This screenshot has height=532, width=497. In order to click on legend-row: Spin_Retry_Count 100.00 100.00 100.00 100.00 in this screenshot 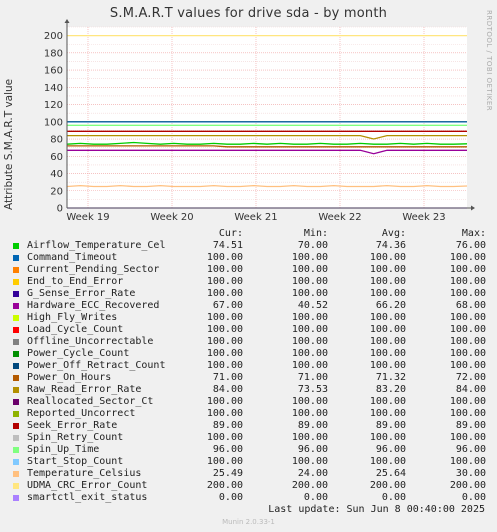, I will do `click(250, 438)`.